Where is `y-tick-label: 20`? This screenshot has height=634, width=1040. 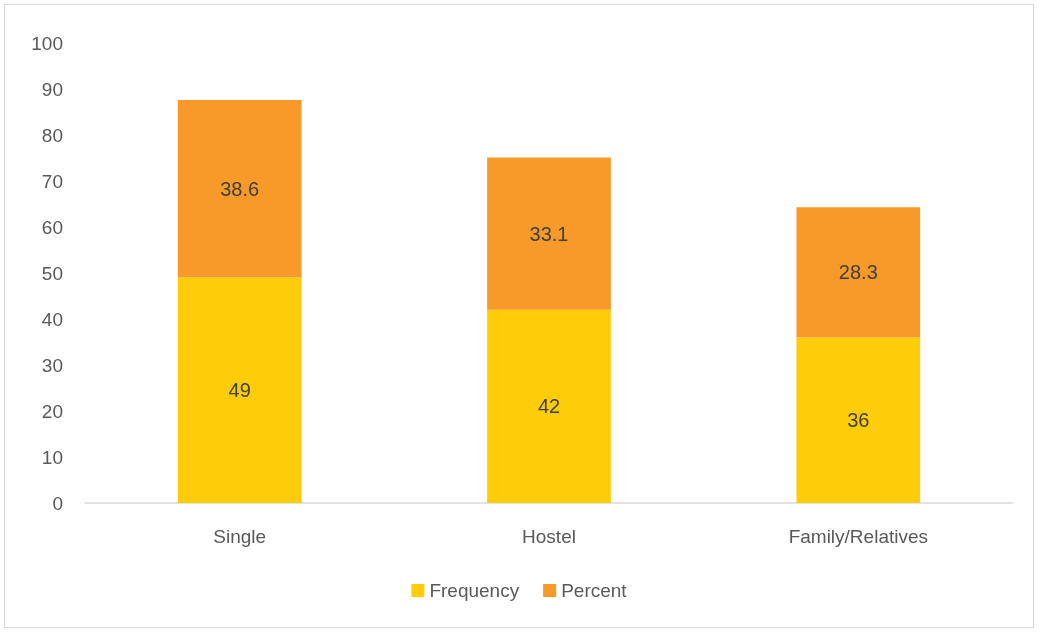
y-tick-label: 20 is located at coordinates (52, 411).